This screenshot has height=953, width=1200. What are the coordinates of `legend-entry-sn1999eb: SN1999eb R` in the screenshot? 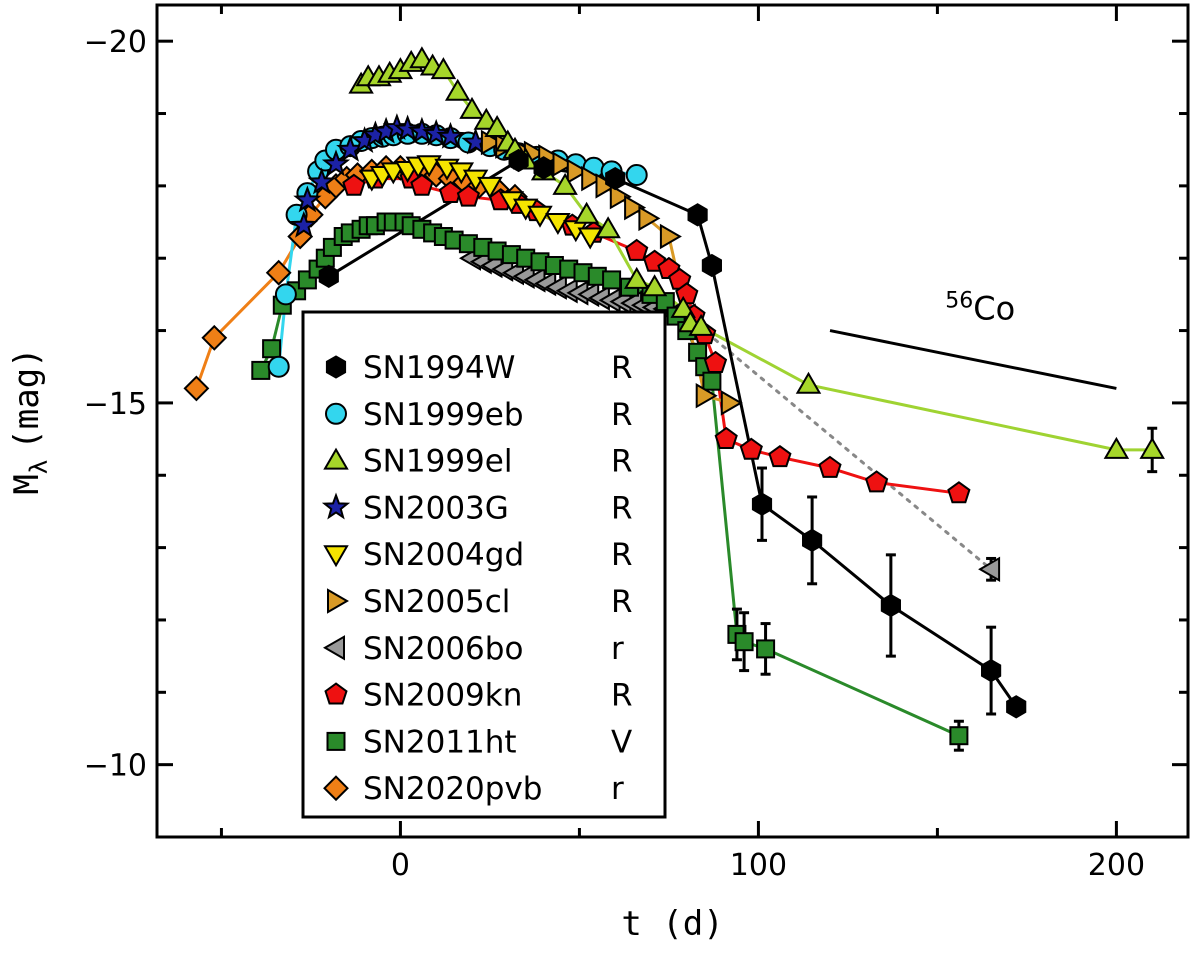 It's located at (479, 415).